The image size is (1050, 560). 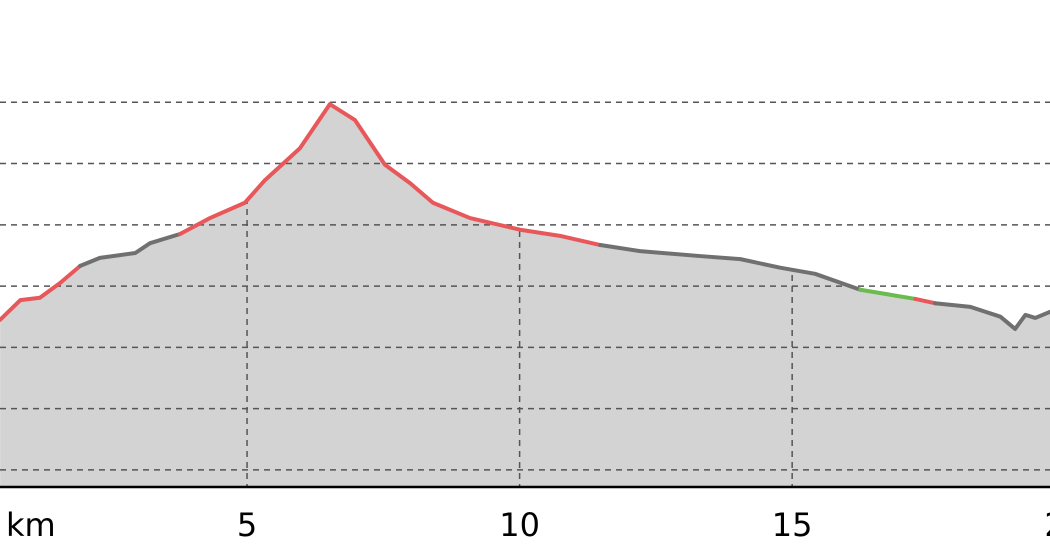 I want to click on x-tick-label: 15, so click(x=792, y=525).